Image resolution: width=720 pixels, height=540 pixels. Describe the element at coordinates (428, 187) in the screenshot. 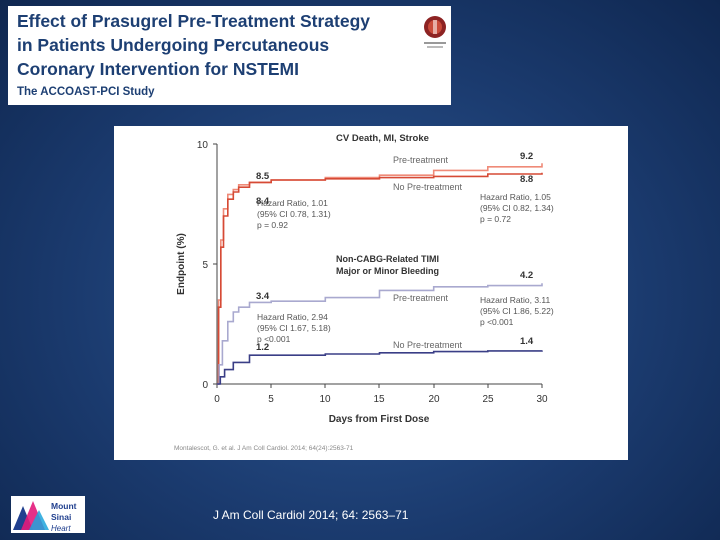

I see `series-label-no-pretreatment-efficacy: No Pre-treatment` at that location.